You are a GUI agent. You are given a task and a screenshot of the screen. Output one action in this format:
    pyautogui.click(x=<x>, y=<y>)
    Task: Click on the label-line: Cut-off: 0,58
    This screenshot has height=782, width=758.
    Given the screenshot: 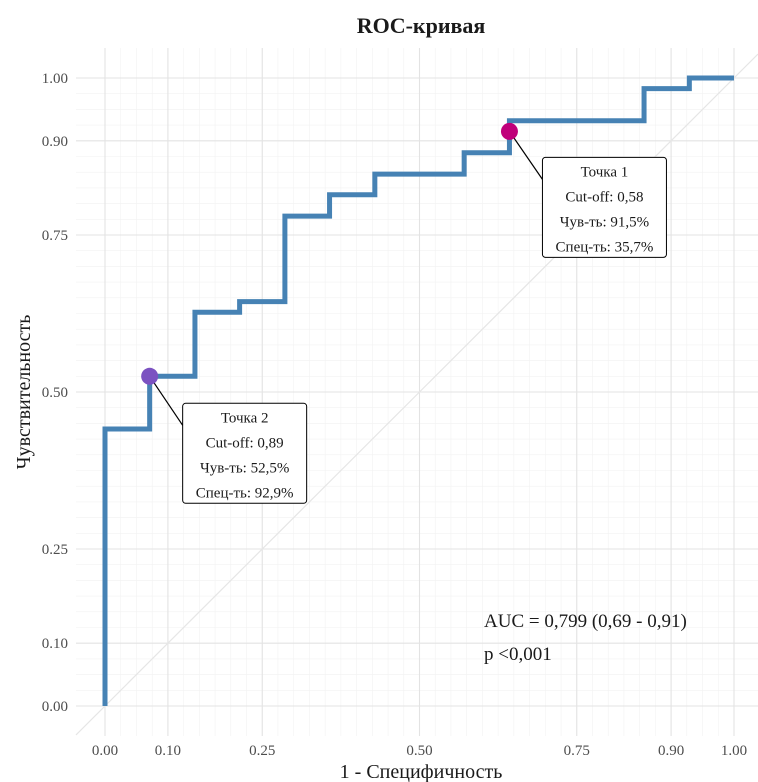 What is the action you would take?
    pyautogui.click(x=604, y=197)
    